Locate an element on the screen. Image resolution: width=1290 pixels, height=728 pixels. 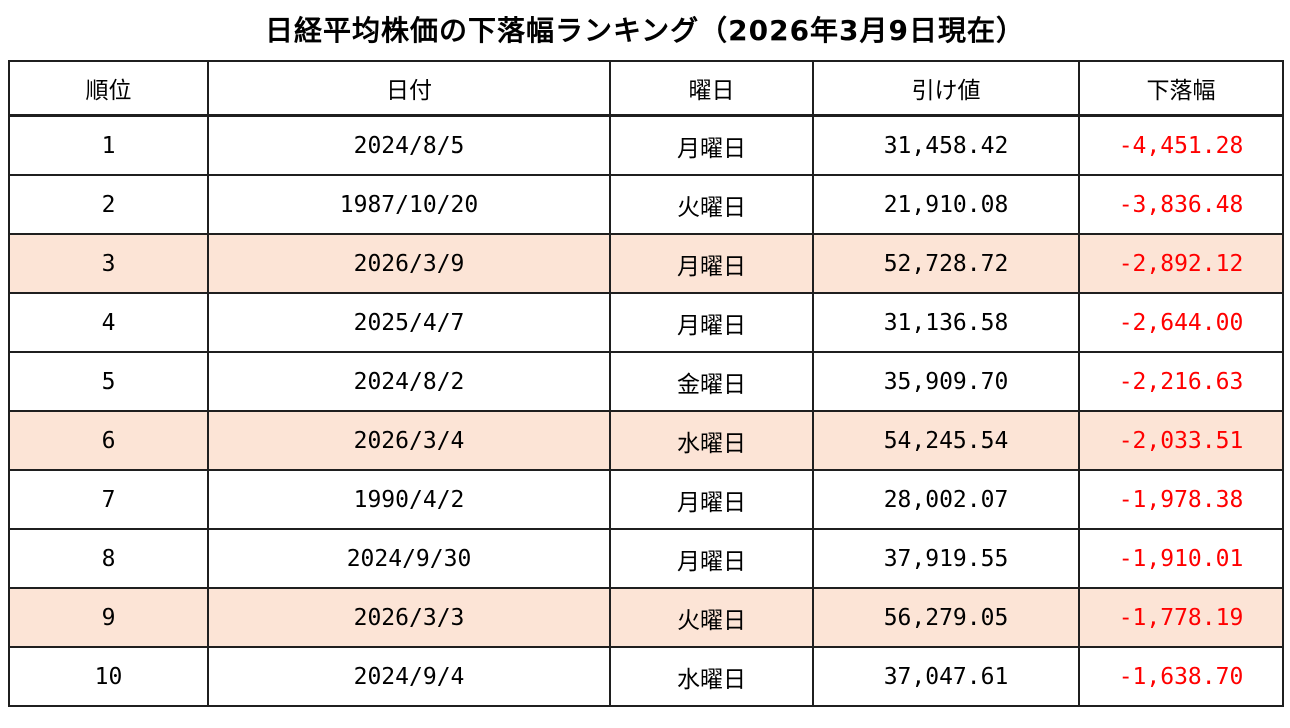
close-cell: 37,919.55 is located at coordinates (946, 558).